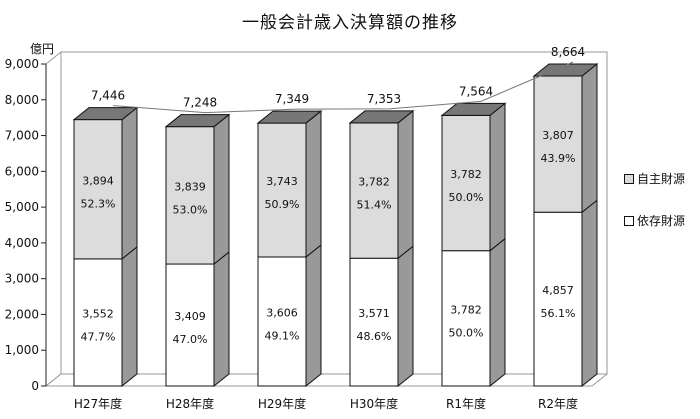 This screenshot has width=700, height=419. I want to click on y-tick-label: 1,000, so click(22, 350).